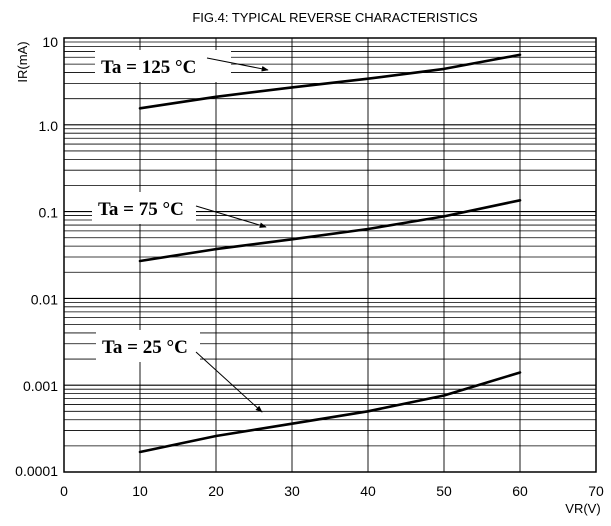 The image size is (611, 526). Describe the element at coordinates (368, 491) in the screenshot. I see `x-tick-label: 40` at that location.